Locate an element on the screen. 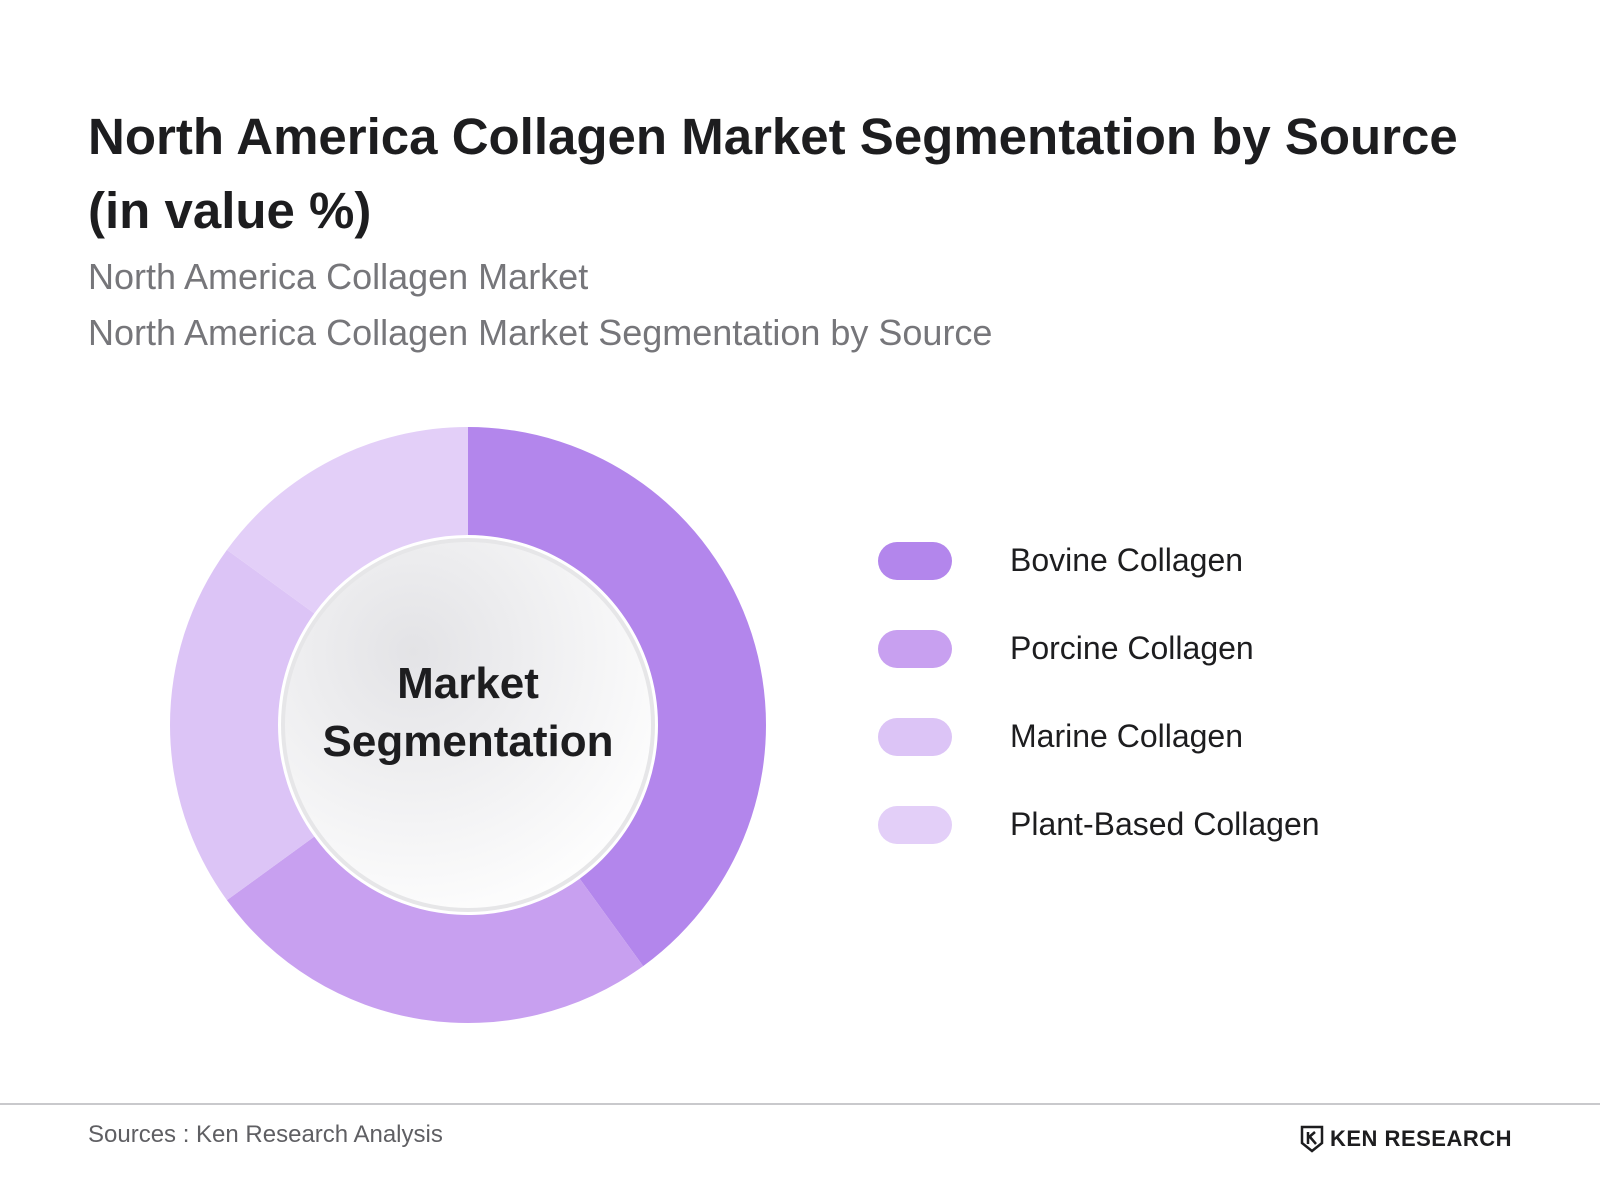 The image size is (1600, 1200). ken-research-logo-icon is located at coordinates (1312, 1139).